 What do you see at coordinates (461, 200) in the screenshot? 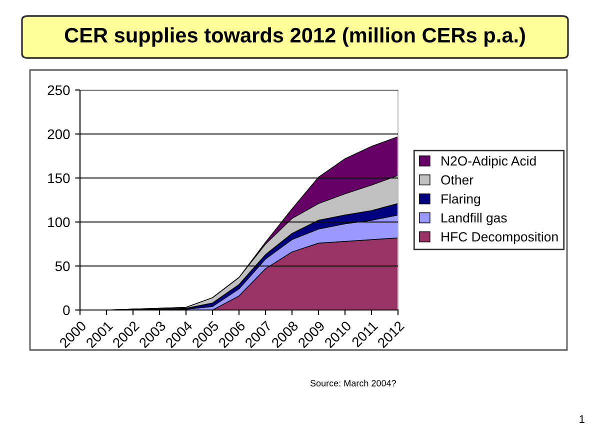
I see `legend-label: Flaring` at bounding box center [461, 200].